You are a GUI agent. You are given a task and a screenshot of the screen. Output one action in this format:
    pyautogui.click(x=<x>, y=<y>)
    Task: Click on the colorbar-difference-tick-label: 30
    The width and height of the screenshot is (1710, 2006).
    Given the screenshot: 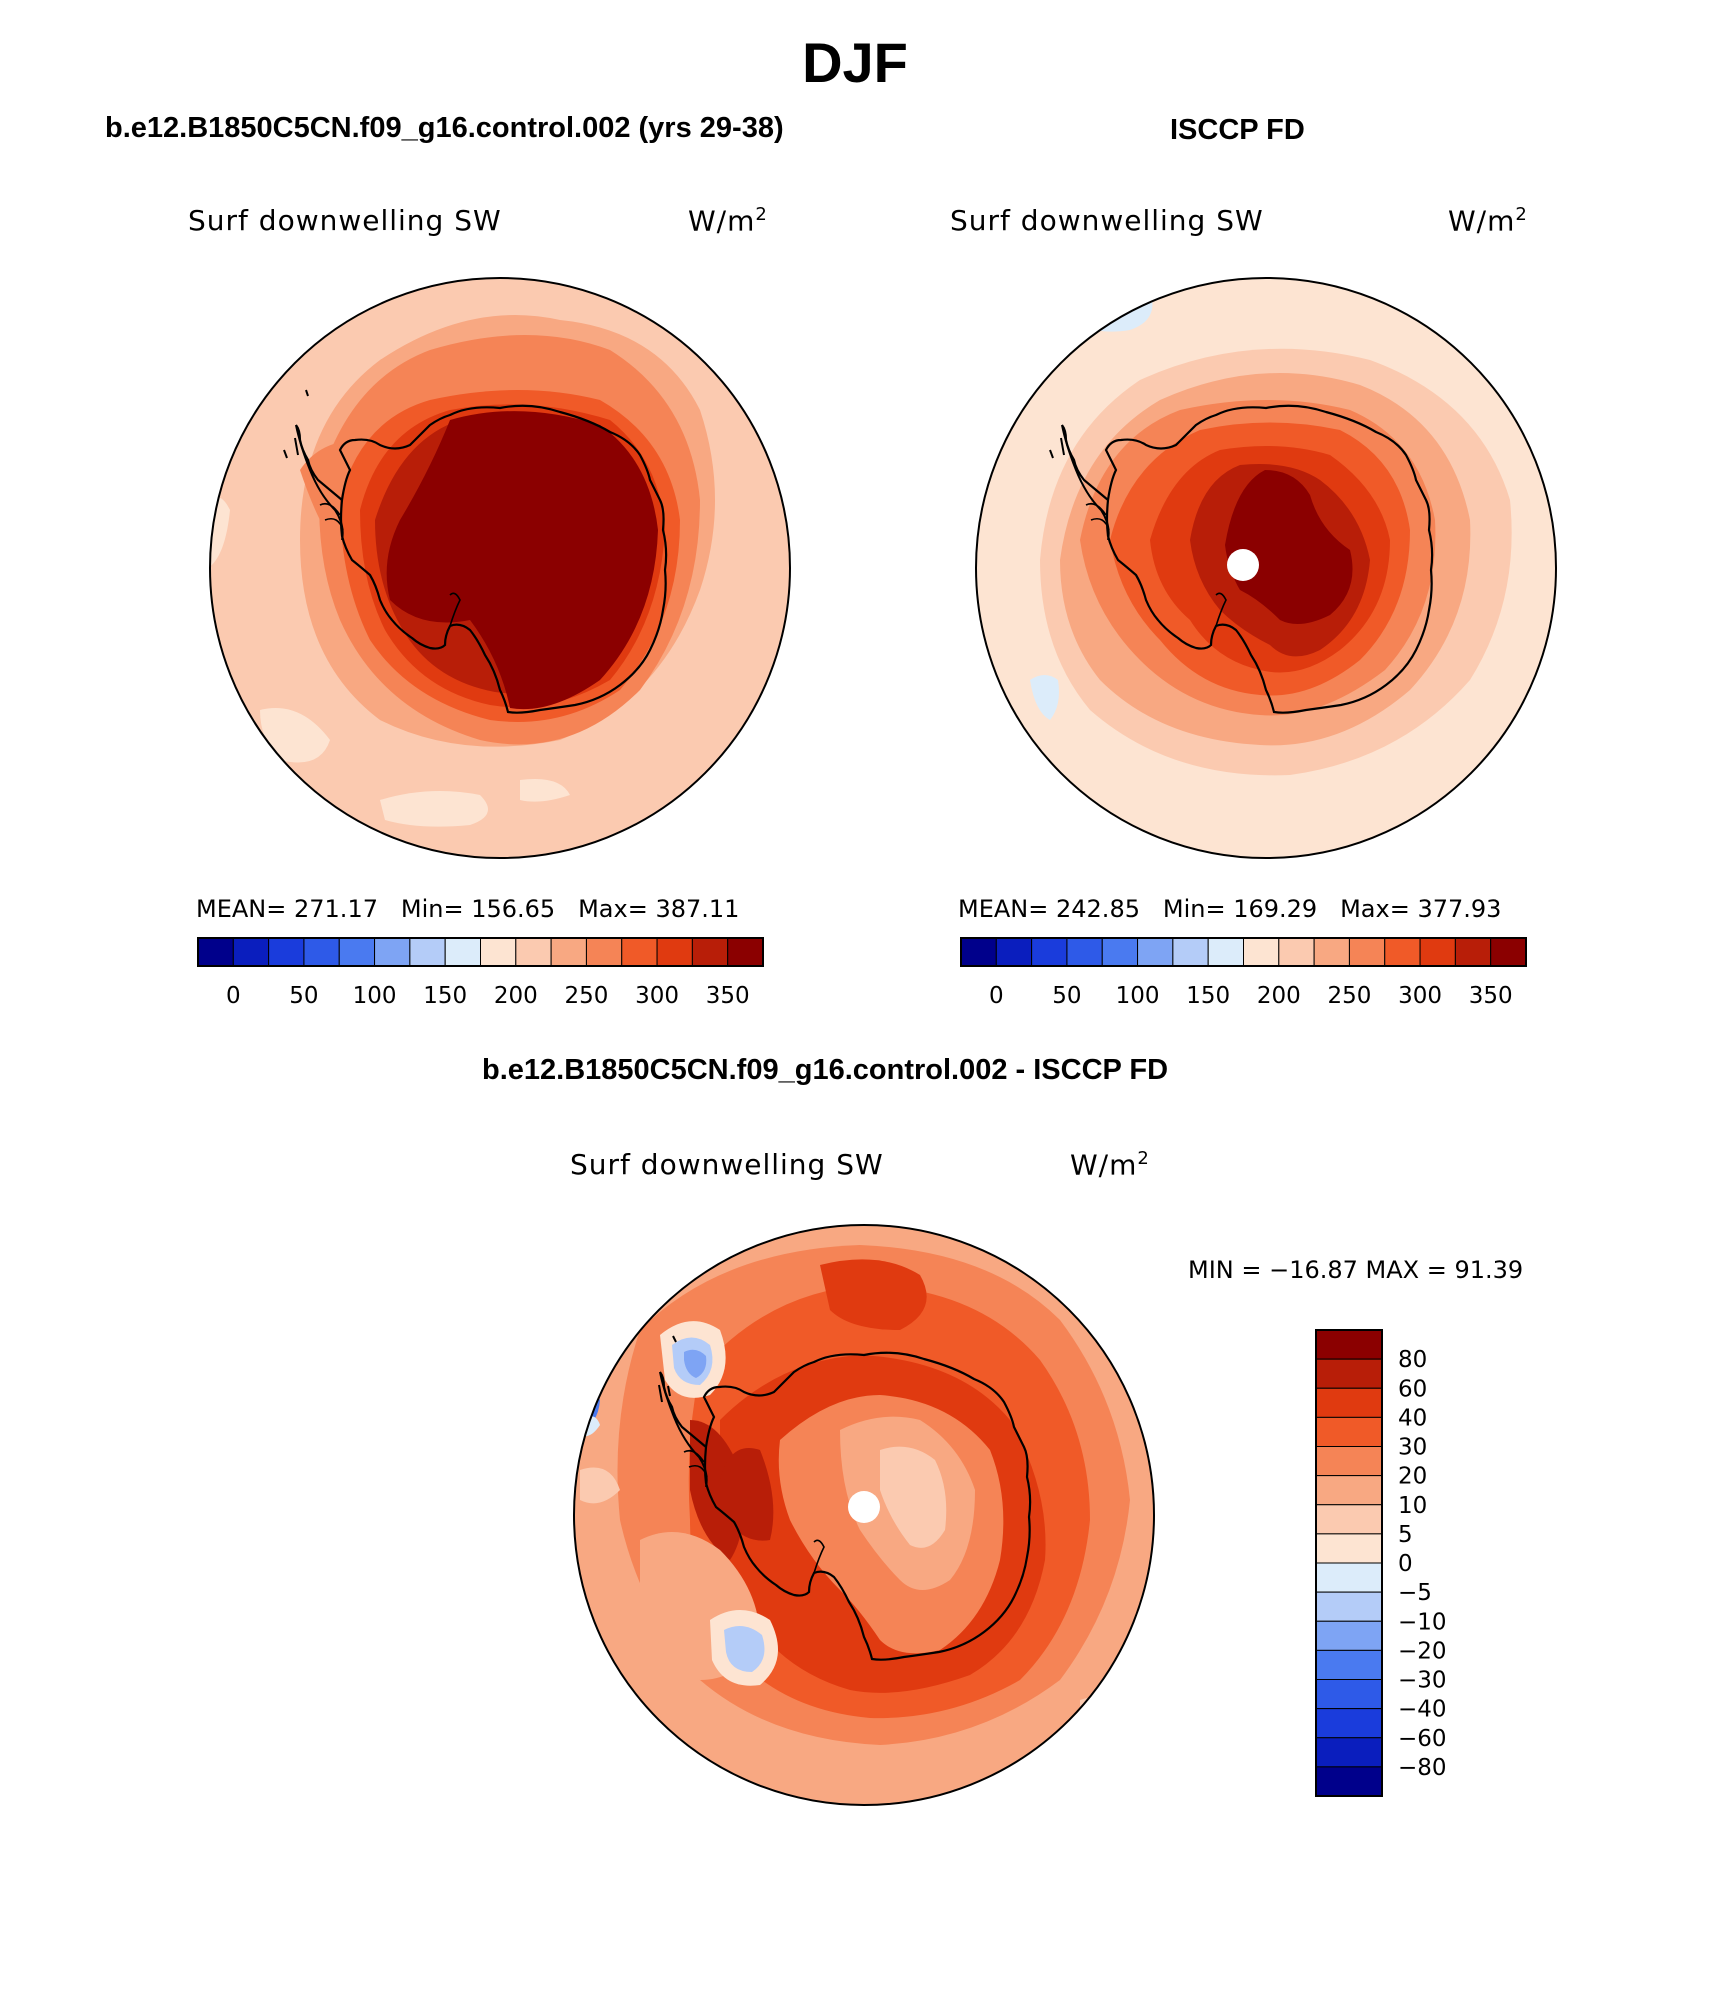 What is the action you would take?
    pyautogui.click(x=1412, y=1448)
    